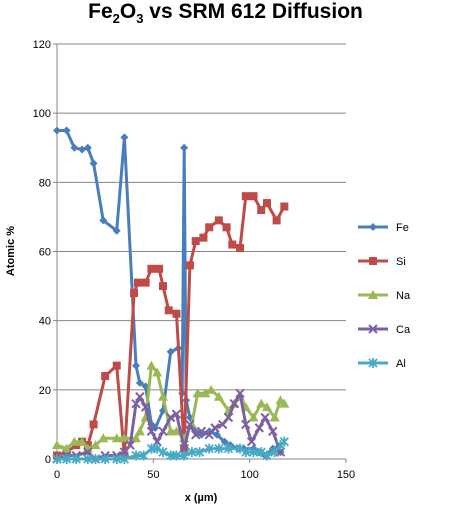 Image resolution: width=451 pixels, height=512 pixels. What do you see at coordinates (382, 262) in the screenshot?
I see `legend-item-si: Si` at bounding box center [382, 262].